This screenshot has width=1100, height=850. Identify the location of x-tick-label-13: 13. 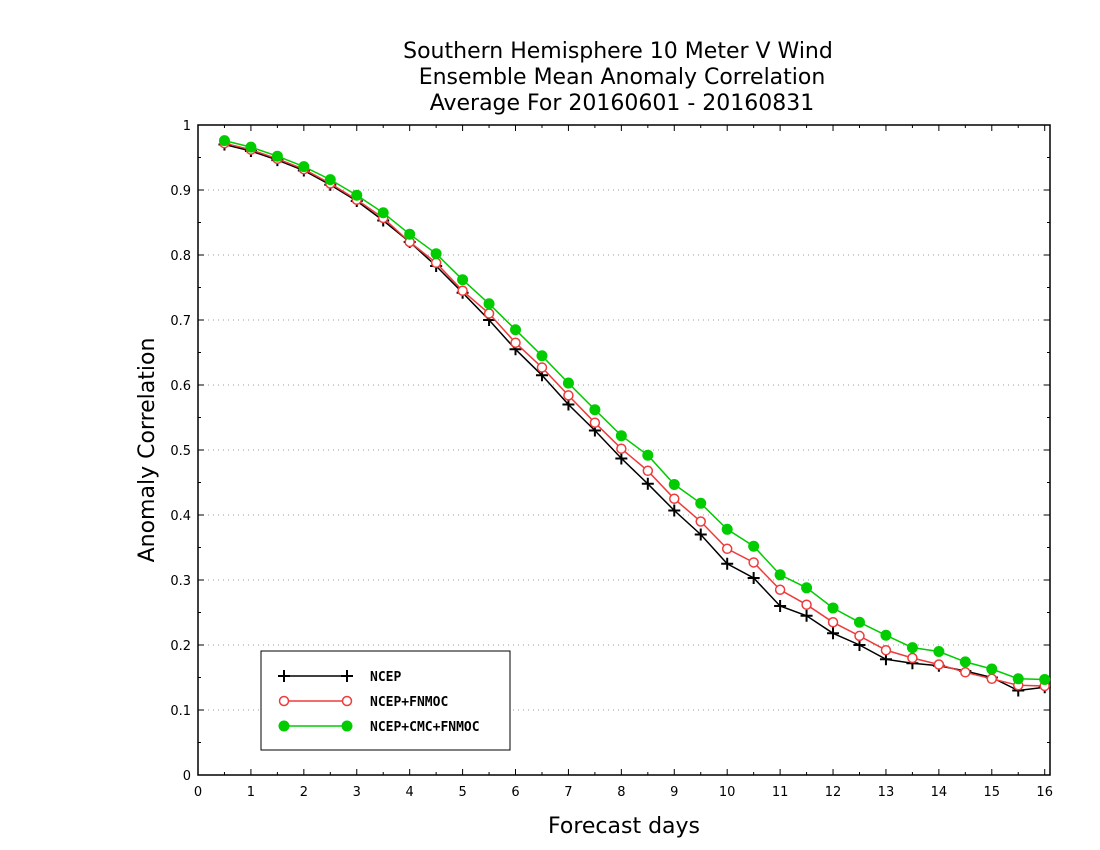
(886, 792).